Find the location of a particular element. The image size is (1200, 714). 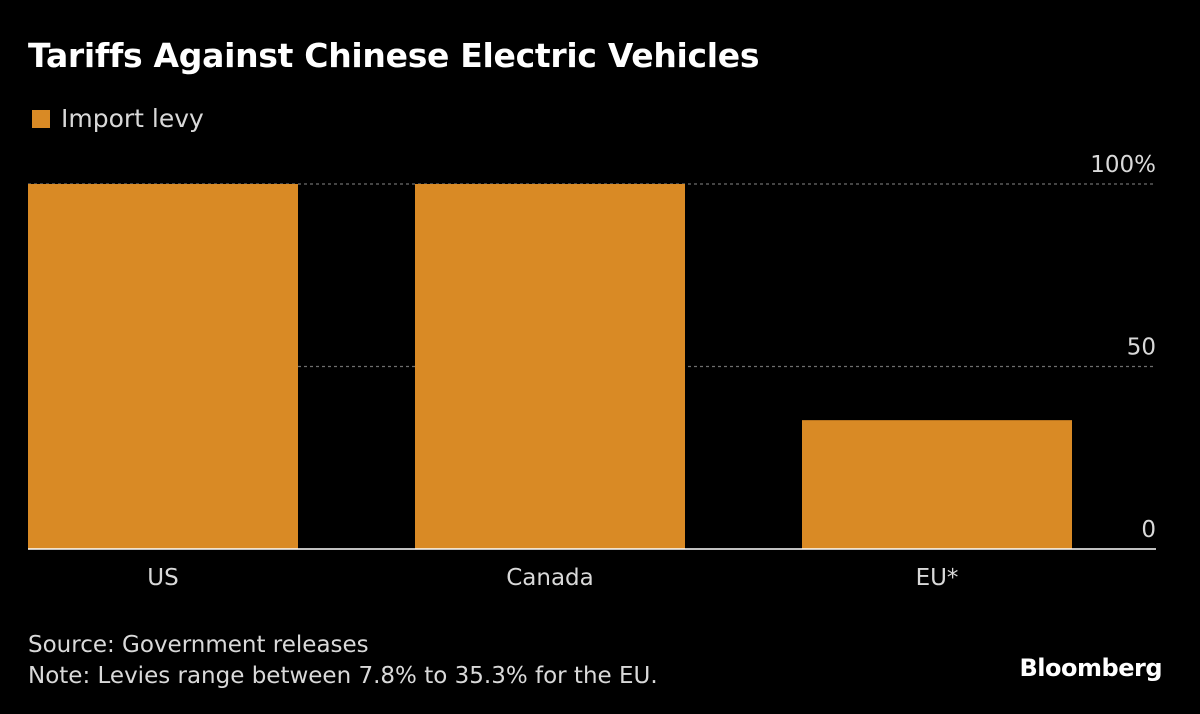

legend-label: Import levy is located at coordinates (132, 118).